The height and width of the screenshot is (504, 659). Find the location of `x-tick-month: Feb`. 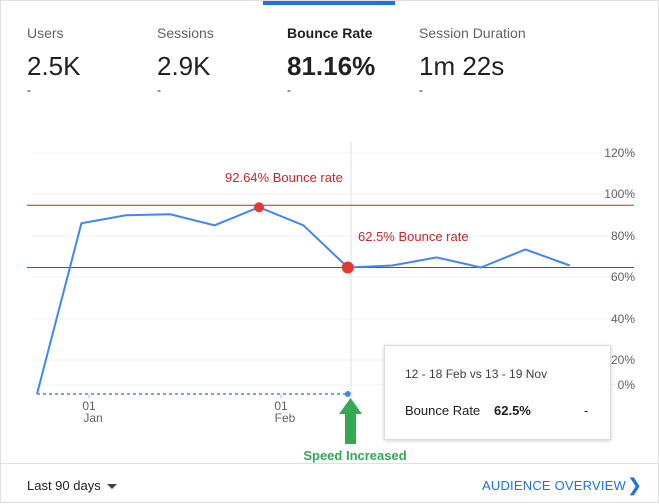

x-tick-month: Feb is located at coordinates (285, 418).